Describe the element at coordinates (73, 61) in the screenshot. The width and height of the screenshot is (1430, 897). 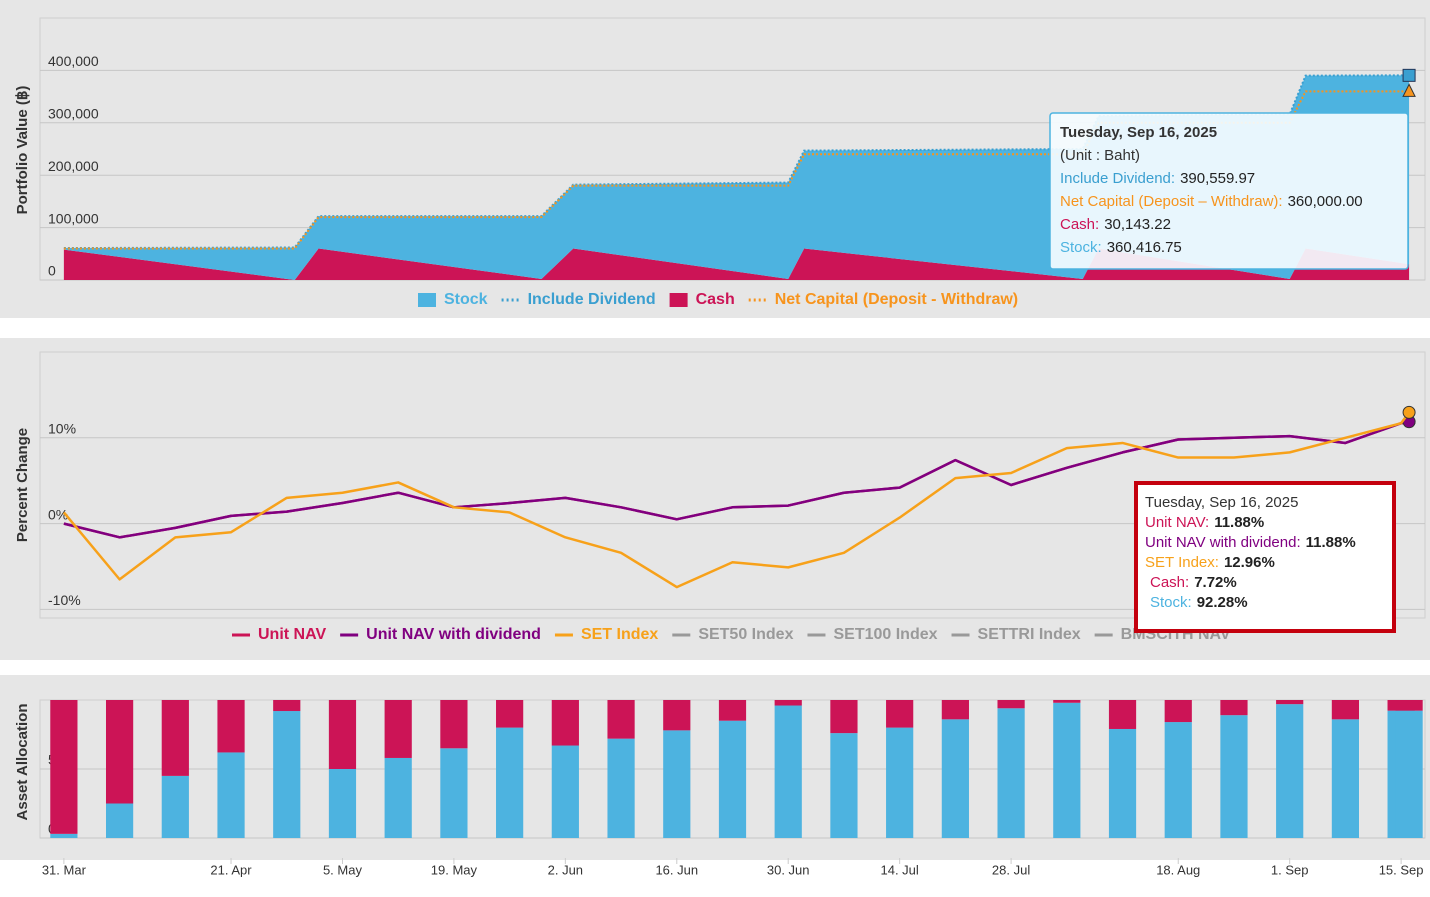
I see `y-tick-label: 400,000` at that location.